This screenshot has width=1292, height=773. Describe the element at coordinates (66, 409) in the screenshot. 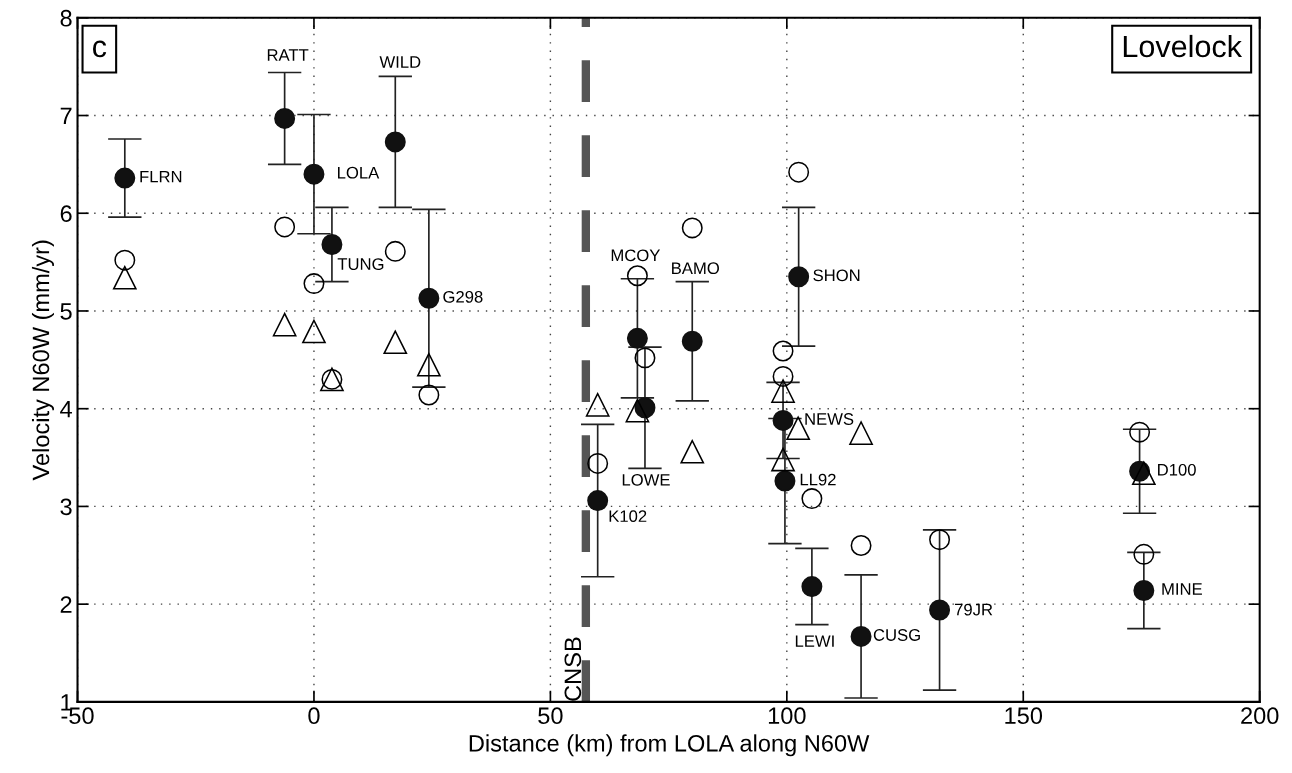

I see `y-tick-label: 4` at that location.